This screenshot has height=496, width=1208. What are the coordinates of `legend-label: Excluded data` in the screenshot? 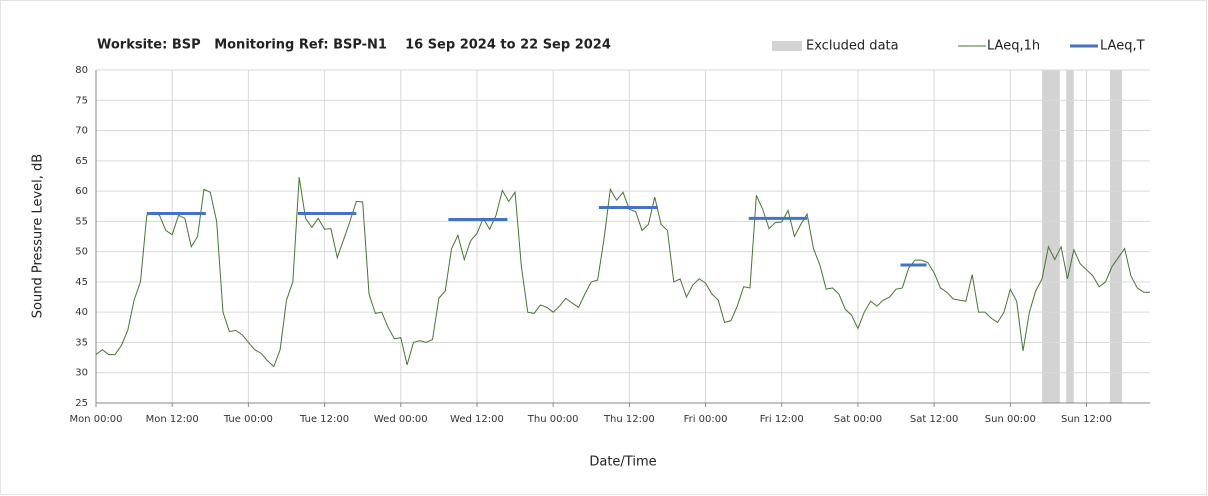 It's located at (852, 46).